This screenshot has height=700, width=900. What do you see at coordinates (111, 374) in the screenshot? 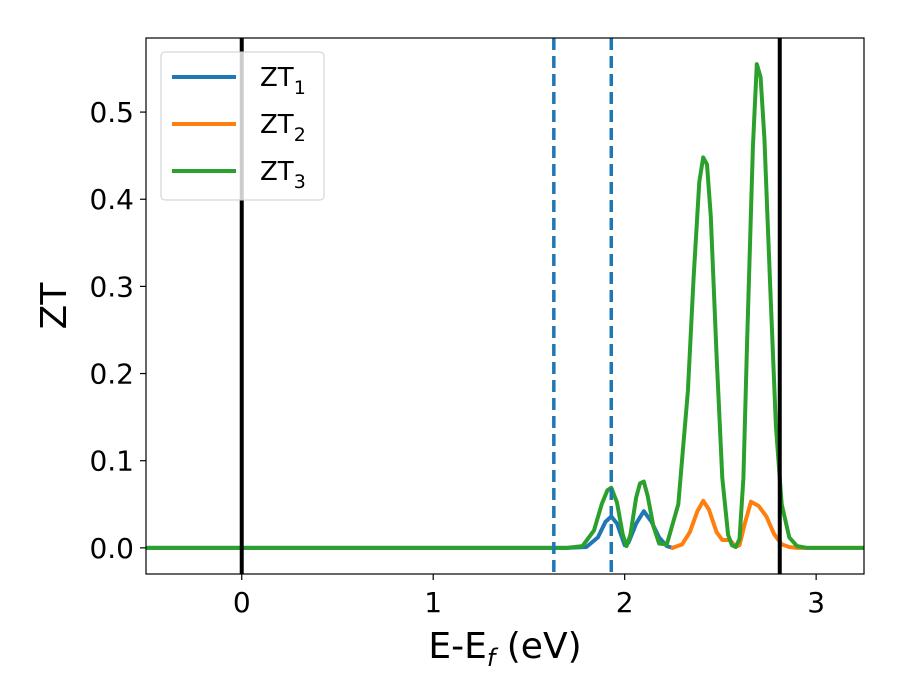
I see `y-tick-label: 0.2` at bounding box center [111, 374].